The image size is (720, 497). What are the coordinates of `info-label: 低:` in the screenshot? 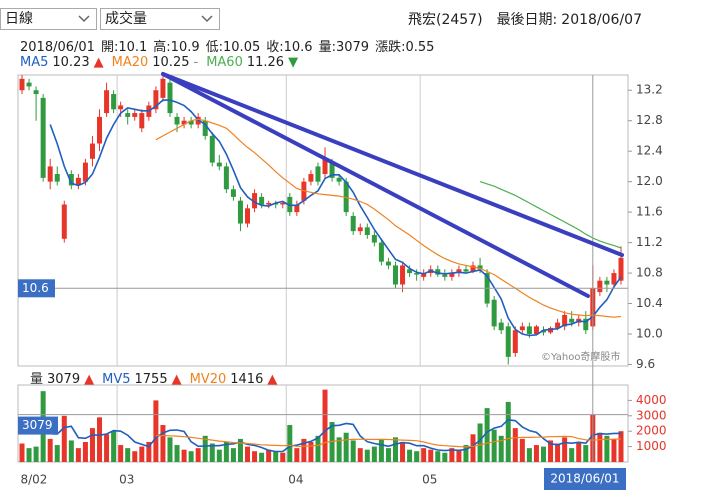 It's located at (214, 47).